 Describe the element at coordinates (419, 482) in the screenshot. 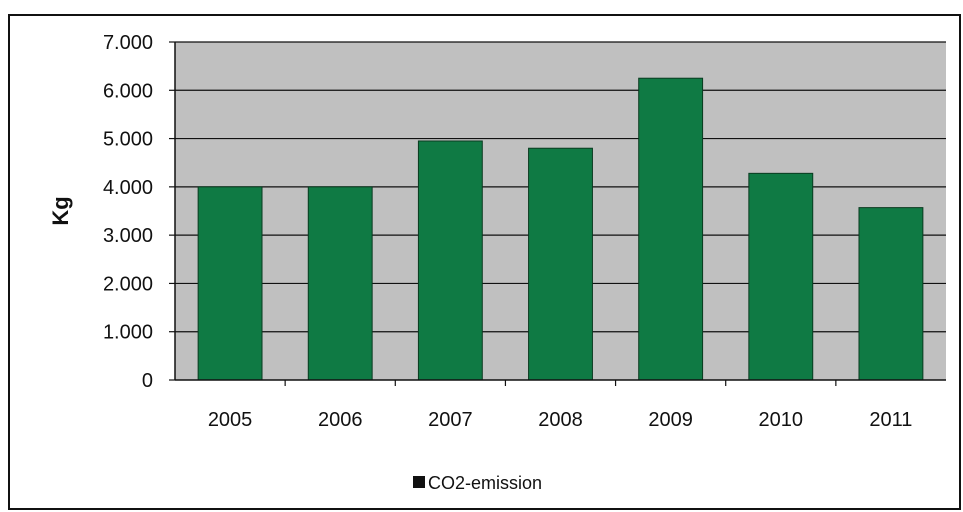

I see `legend-swatch` at that location.